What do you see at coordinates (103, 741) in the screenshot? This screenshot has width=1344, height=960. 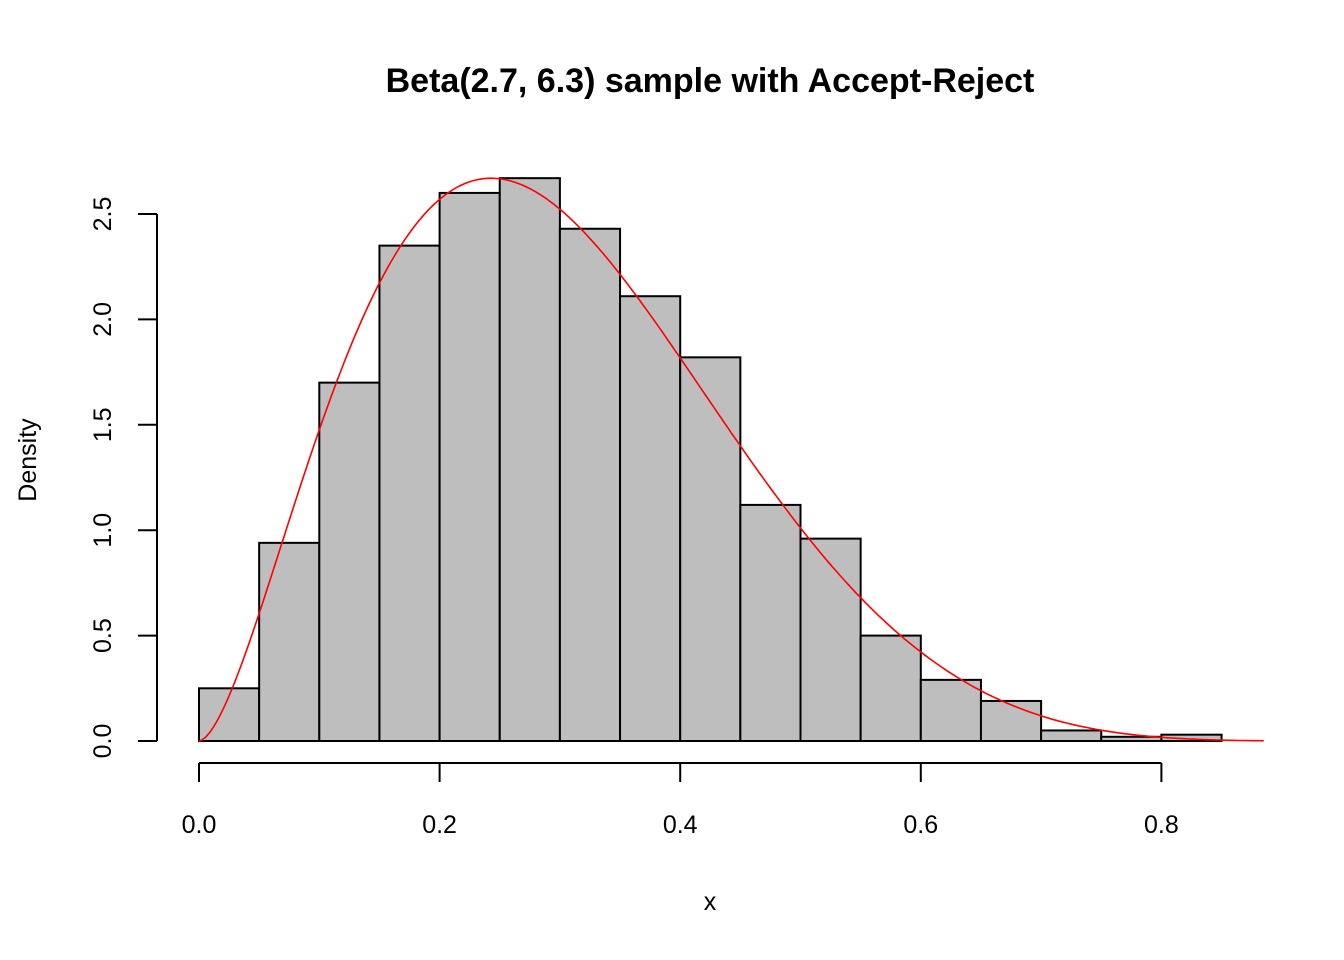 I see `y-tick-label: 0.0` at bounding box center [103, 741].